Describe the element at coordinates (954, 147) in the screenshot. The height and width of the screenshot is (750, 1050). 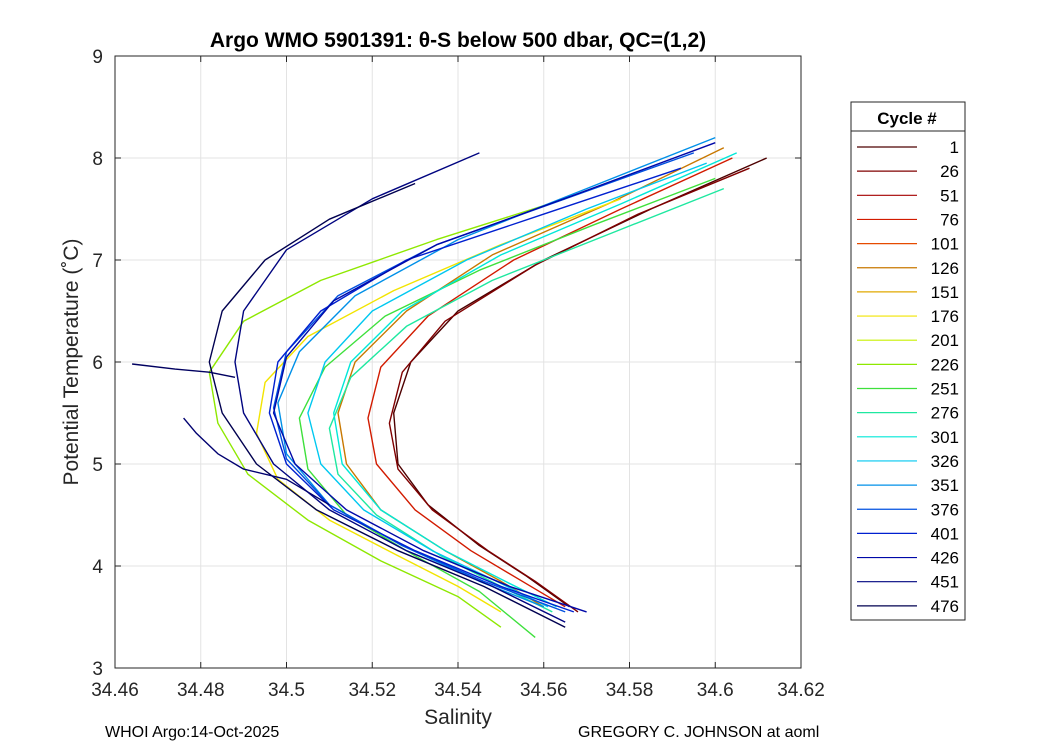
I see `legend-label: 1` at that location.